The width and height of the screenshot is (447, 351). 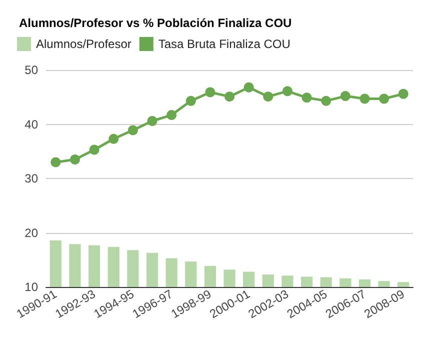 What do you see at coordinates (224, 44) in the screenshot?
I see `legend-label: Tasa Bruta Finaliza COU` at bounding box center [224, 44].